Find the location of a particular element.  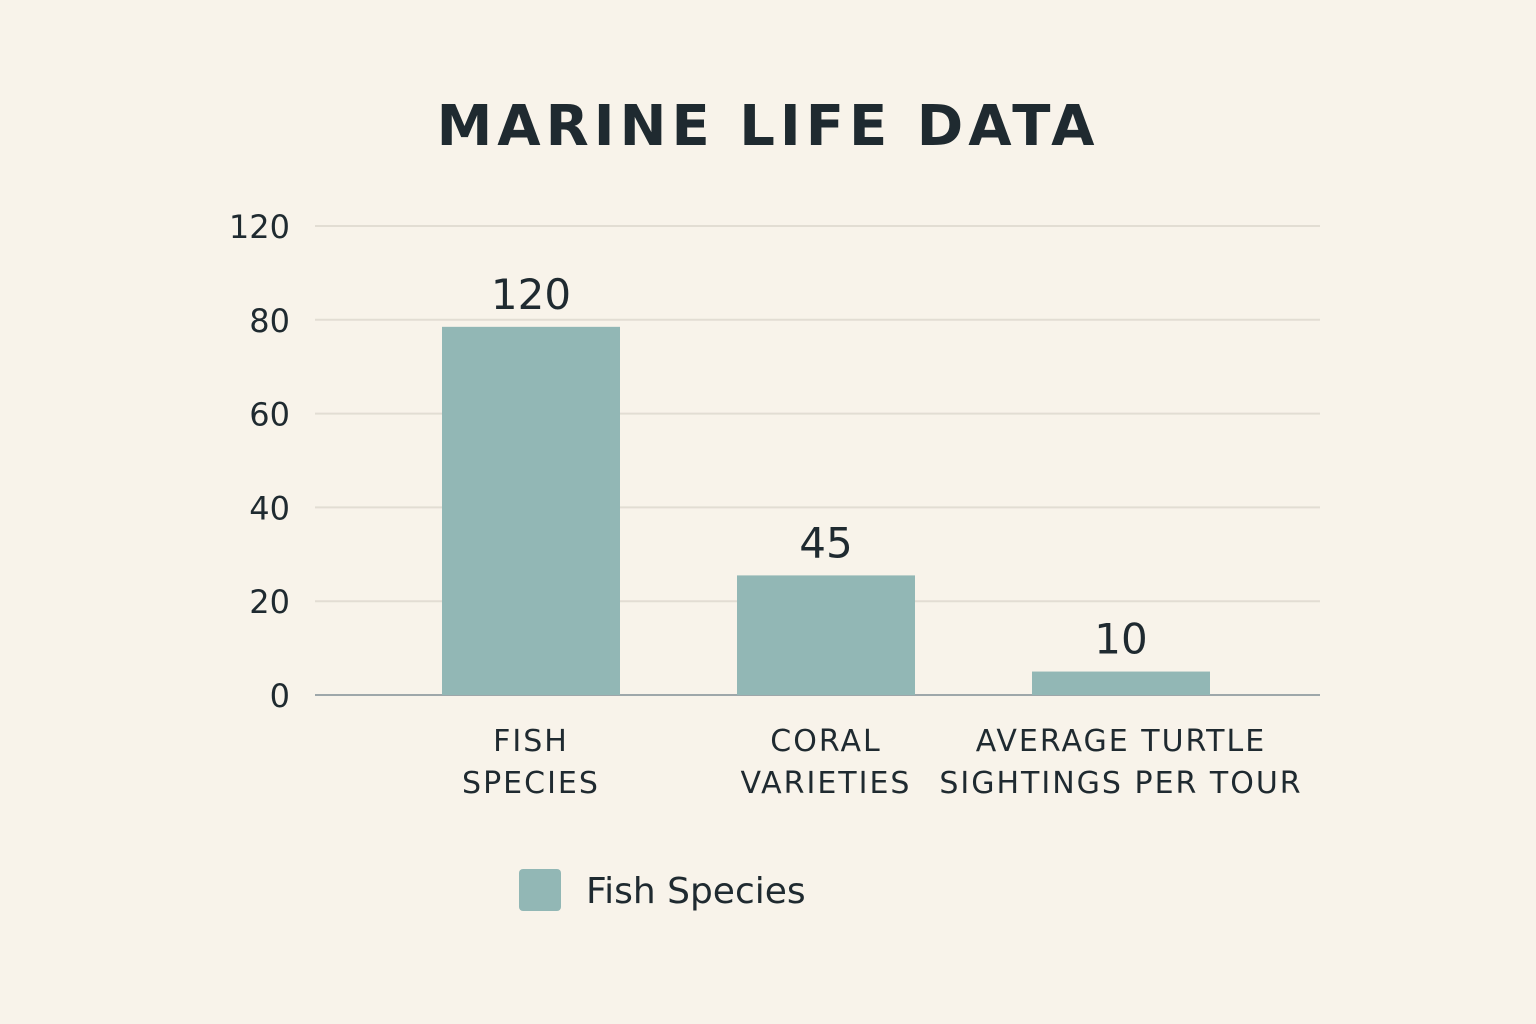

legend-label: Fish Species is located at coordinates (696, 891).